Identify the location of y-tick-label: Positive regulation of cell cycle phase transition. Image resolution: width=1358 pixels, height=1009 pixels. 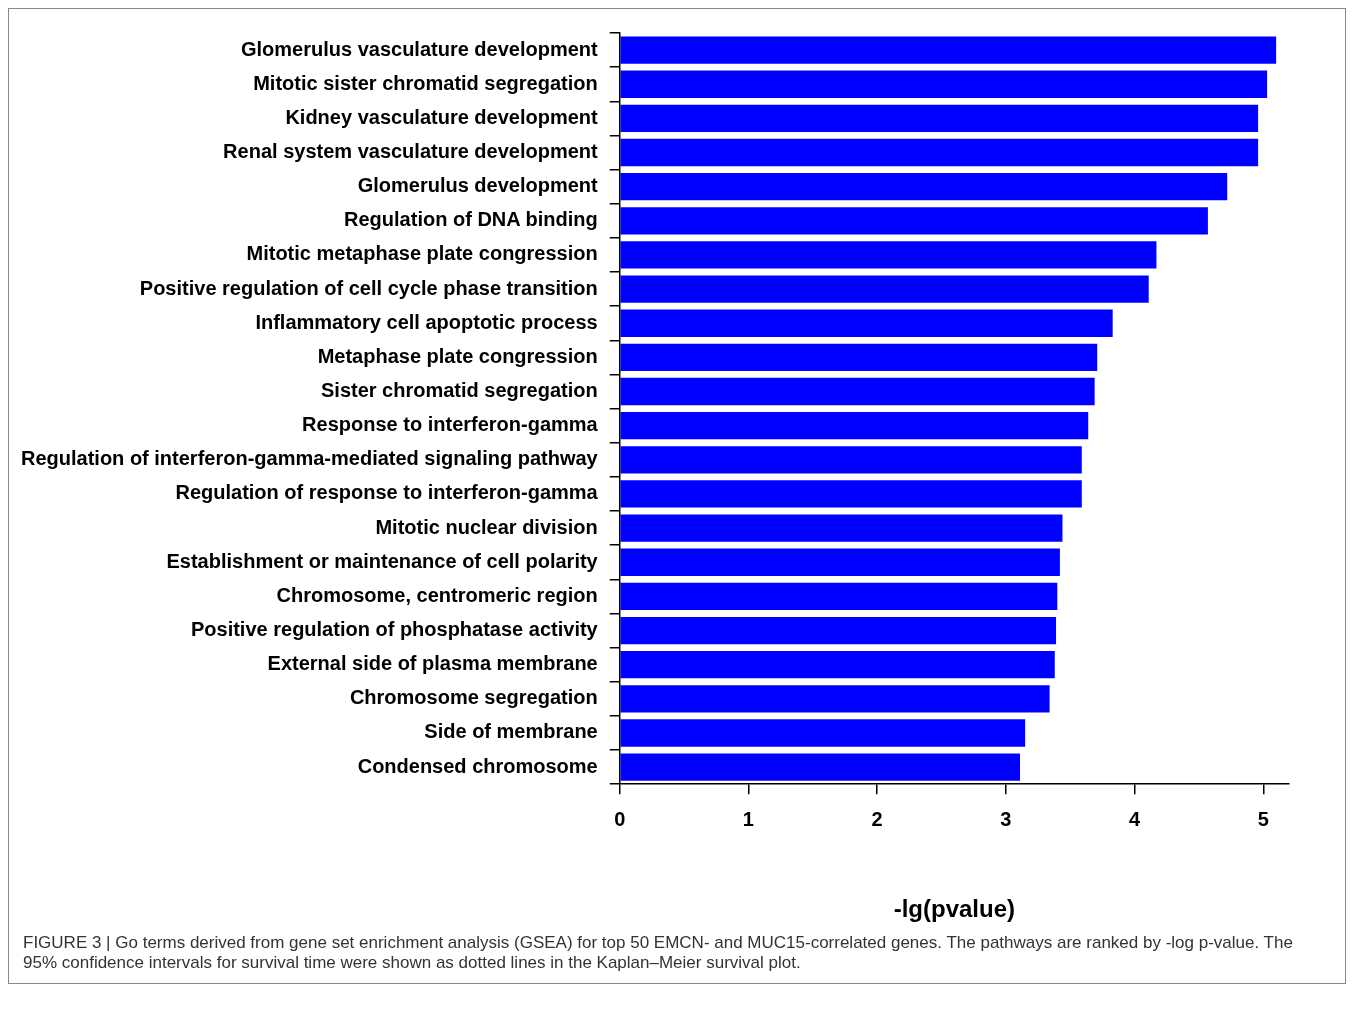
(368, 287).